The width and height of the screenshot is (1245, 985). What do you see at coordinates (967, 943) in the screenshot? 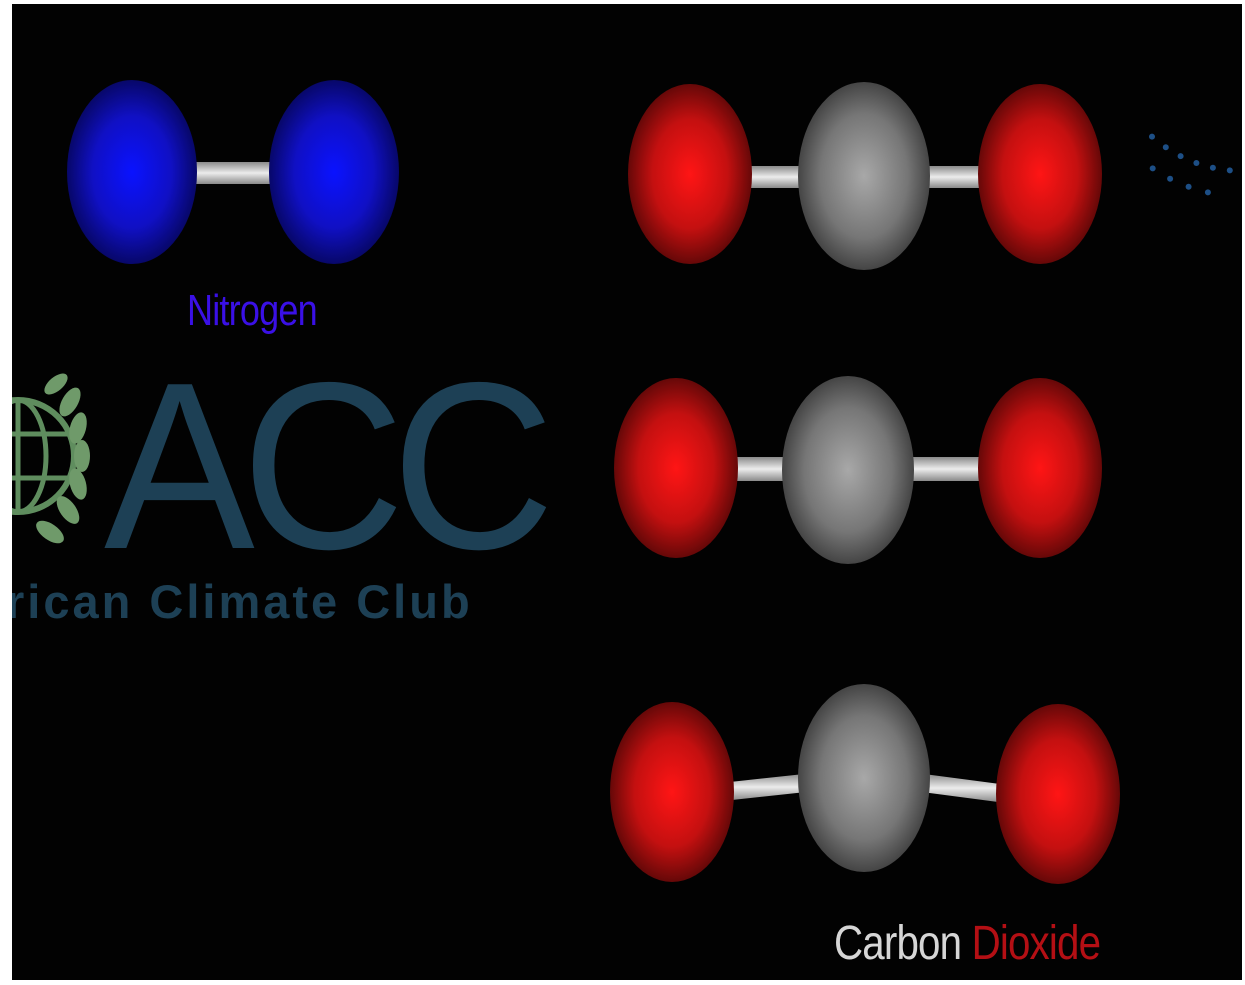
I see `carbon-dioxide-label: Carbon Dioxide` at bounding box center [967, 943].